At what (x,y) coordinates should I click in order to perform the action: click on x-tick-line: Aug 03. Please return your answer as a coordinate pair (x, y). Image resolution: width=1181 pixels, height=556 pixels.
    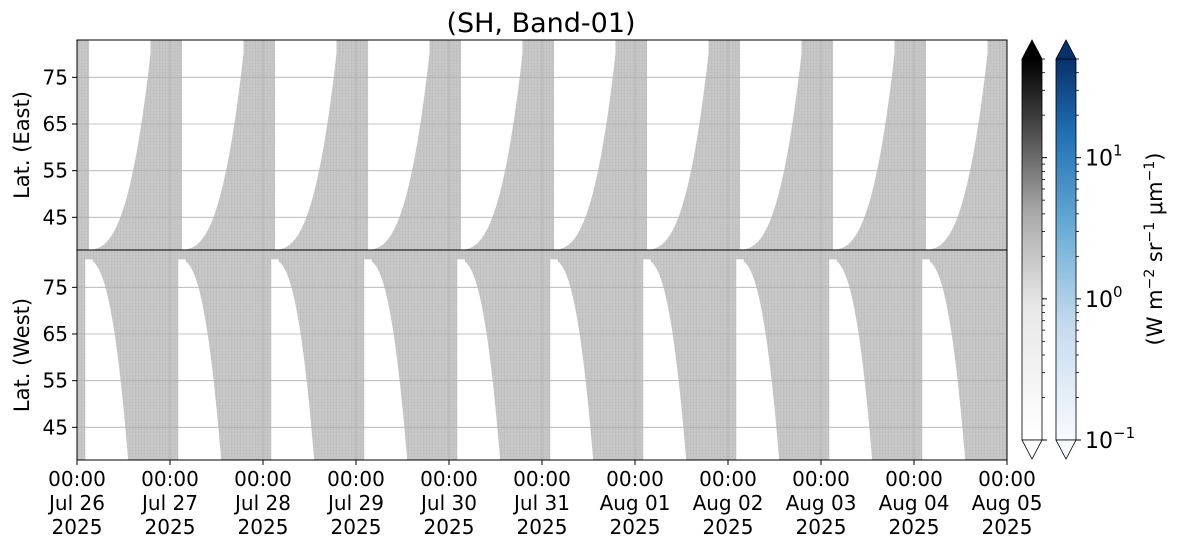
    Looking at the image, I should click on (821, 503).